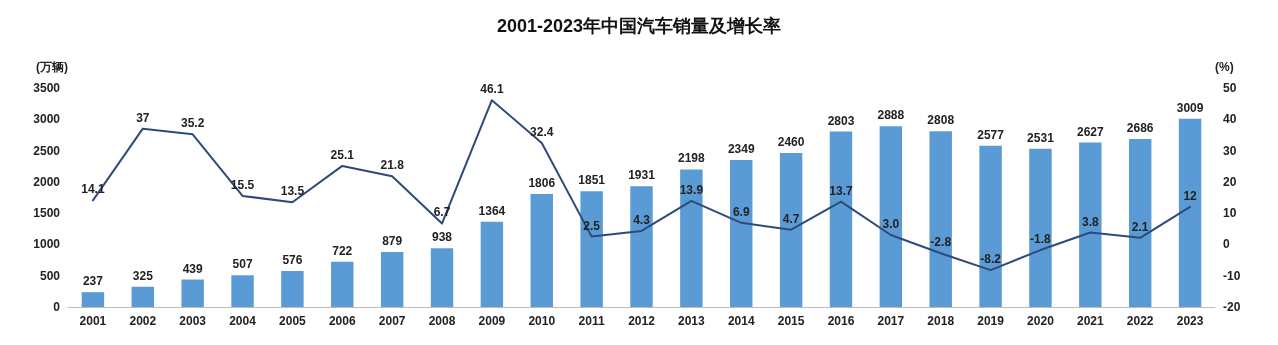  Describe the element at coordinates (1230, 181) in the screenshot. I see `y2-tick-label: 20` at that location.